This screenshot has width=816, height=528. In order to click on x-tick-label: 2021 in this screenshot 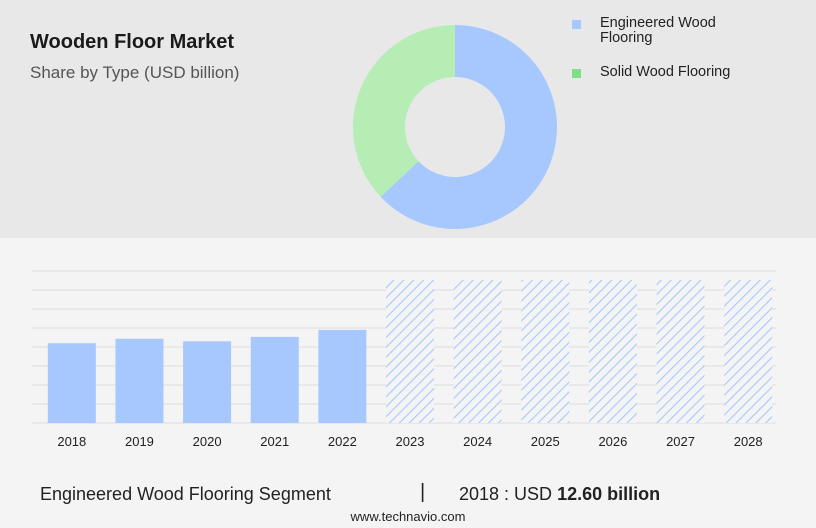, I will do `click(274, 441)`.